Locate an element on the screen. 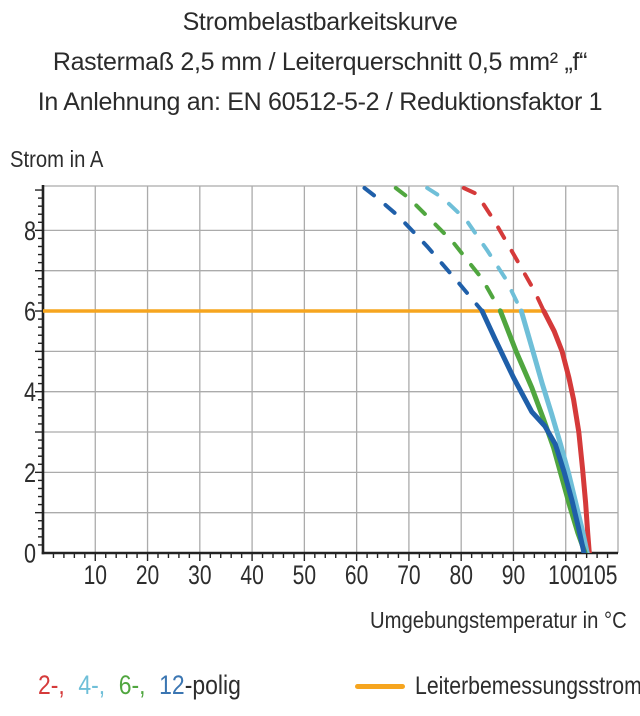 The image size is (640, 716). rated-current-label: Leiterbemessungsstrom is located at coordinates (527, 686).